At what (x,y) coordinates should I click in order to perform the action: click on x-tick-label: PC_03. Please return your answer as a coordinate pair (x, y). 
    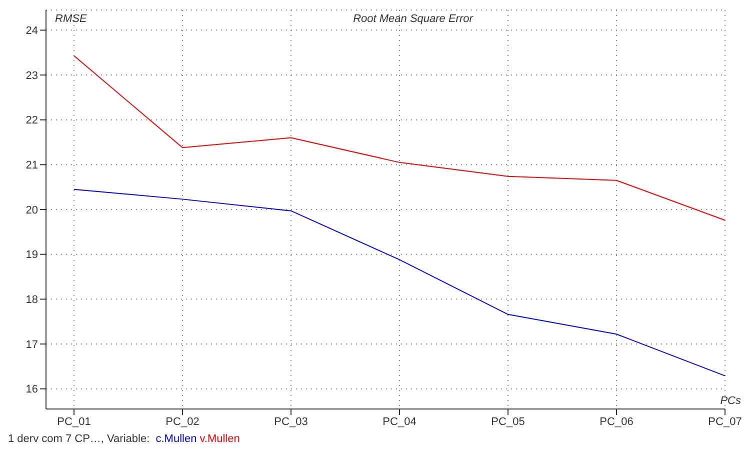
    Looking at the image, I should click on (291, 422).